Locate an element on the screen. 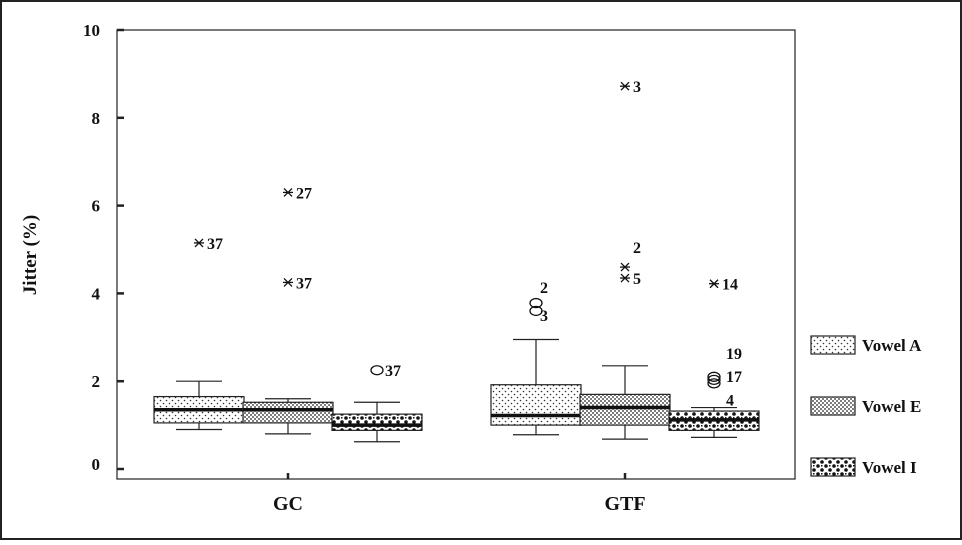  outlier-point: 27 is located at coordinates (297, 193).